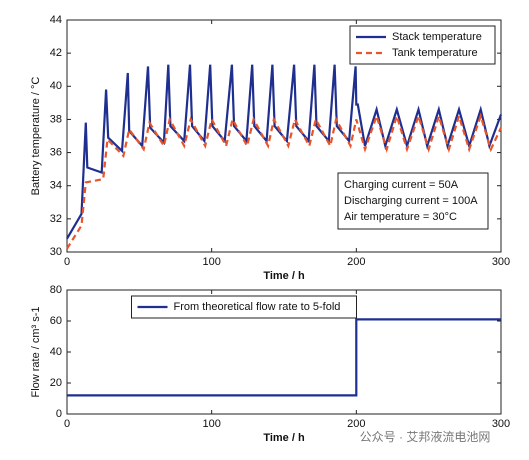 This screenshot has width=529, height=460. What do you see at coordinates (56, 53) in the screenshot?
I see `y-tick-label: 42` at bounding box center [56, 53].